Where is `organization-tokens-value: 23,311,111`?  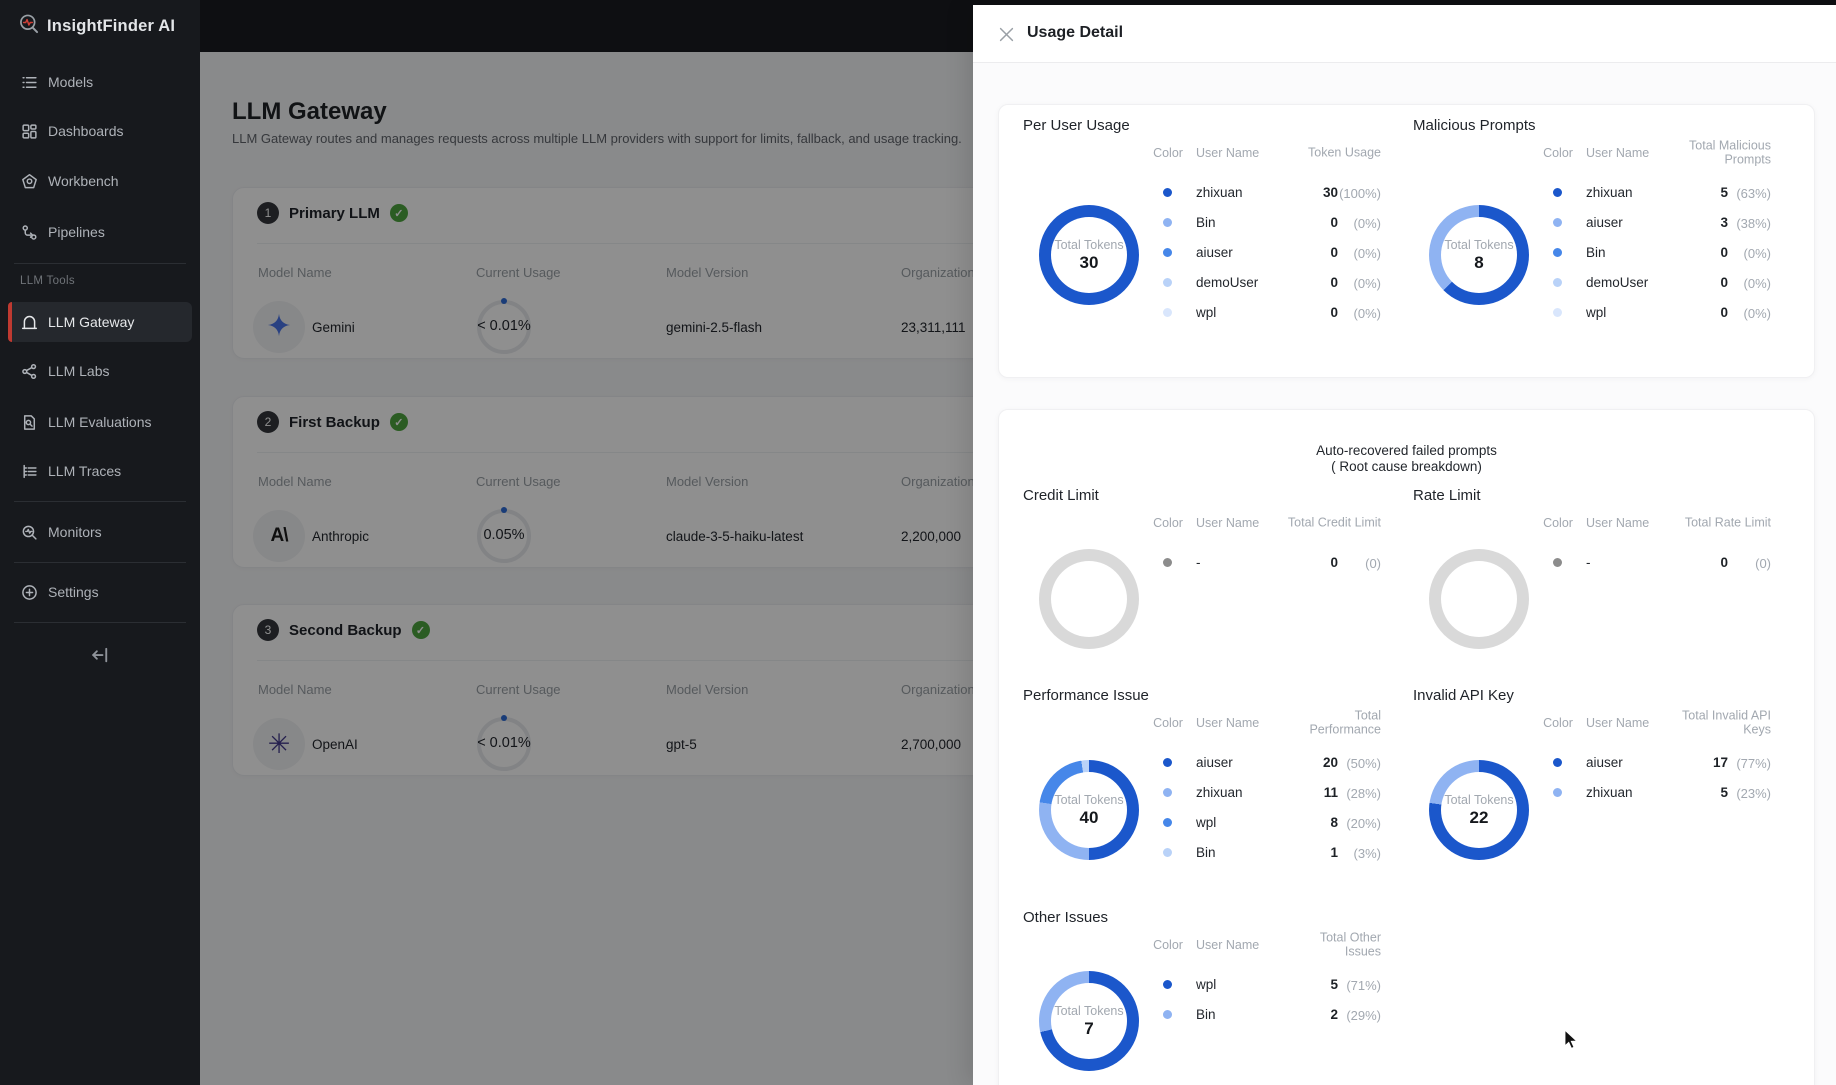
organization-tokens-value: 23,311,111 is located at coordinates (933, 327).